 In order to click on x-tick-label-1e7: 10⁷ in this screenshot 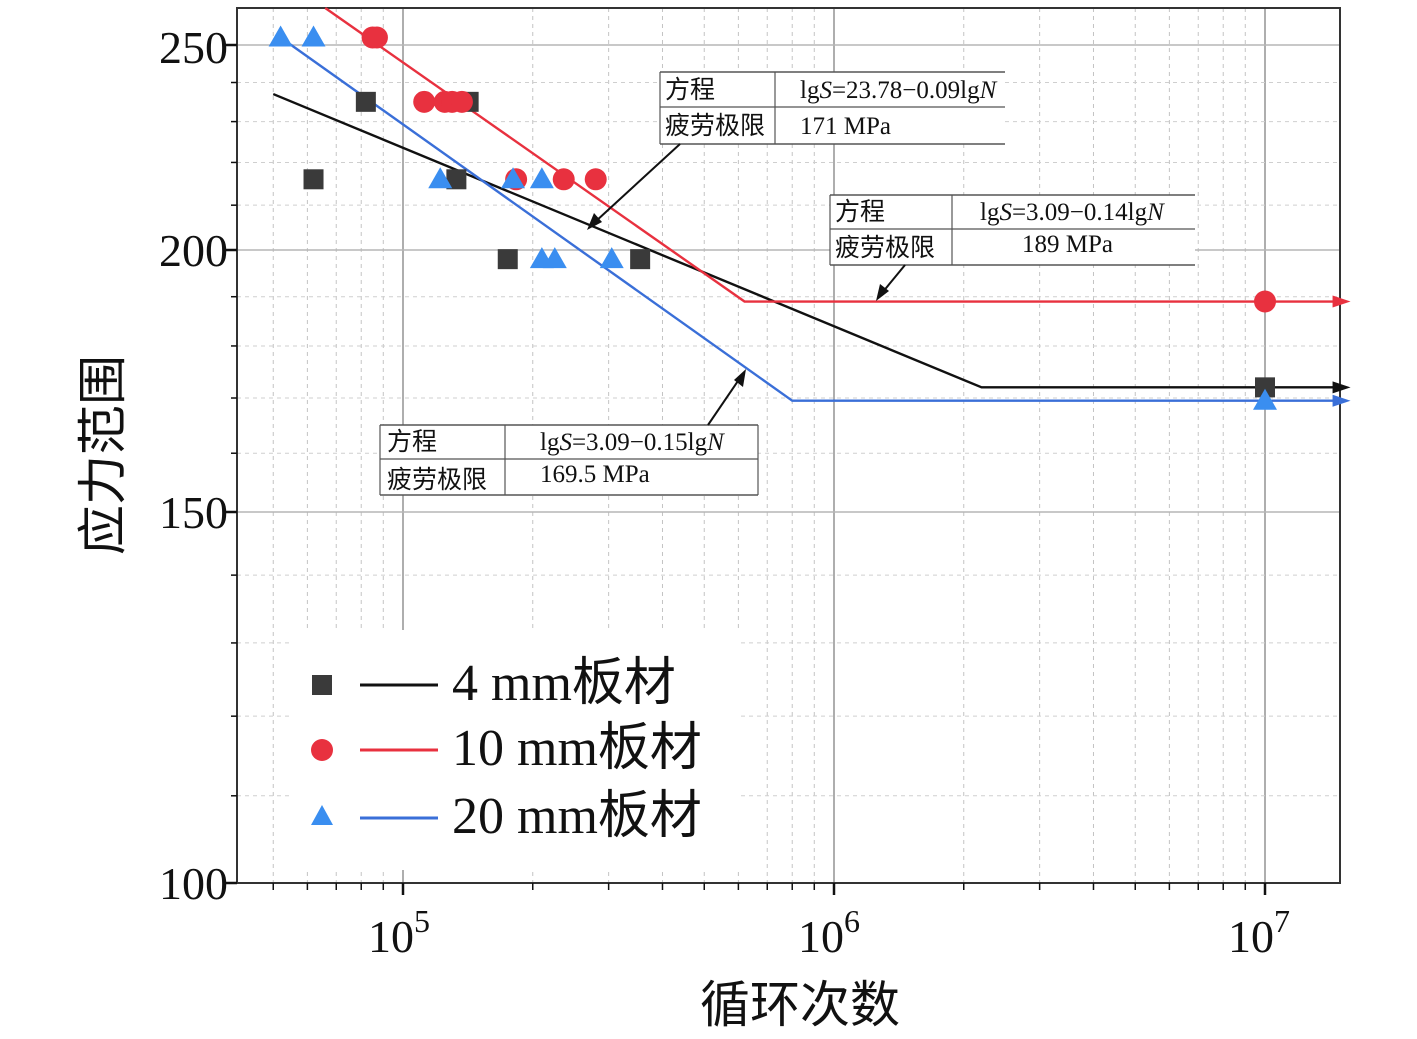, I will do `click(1259, 932)`.